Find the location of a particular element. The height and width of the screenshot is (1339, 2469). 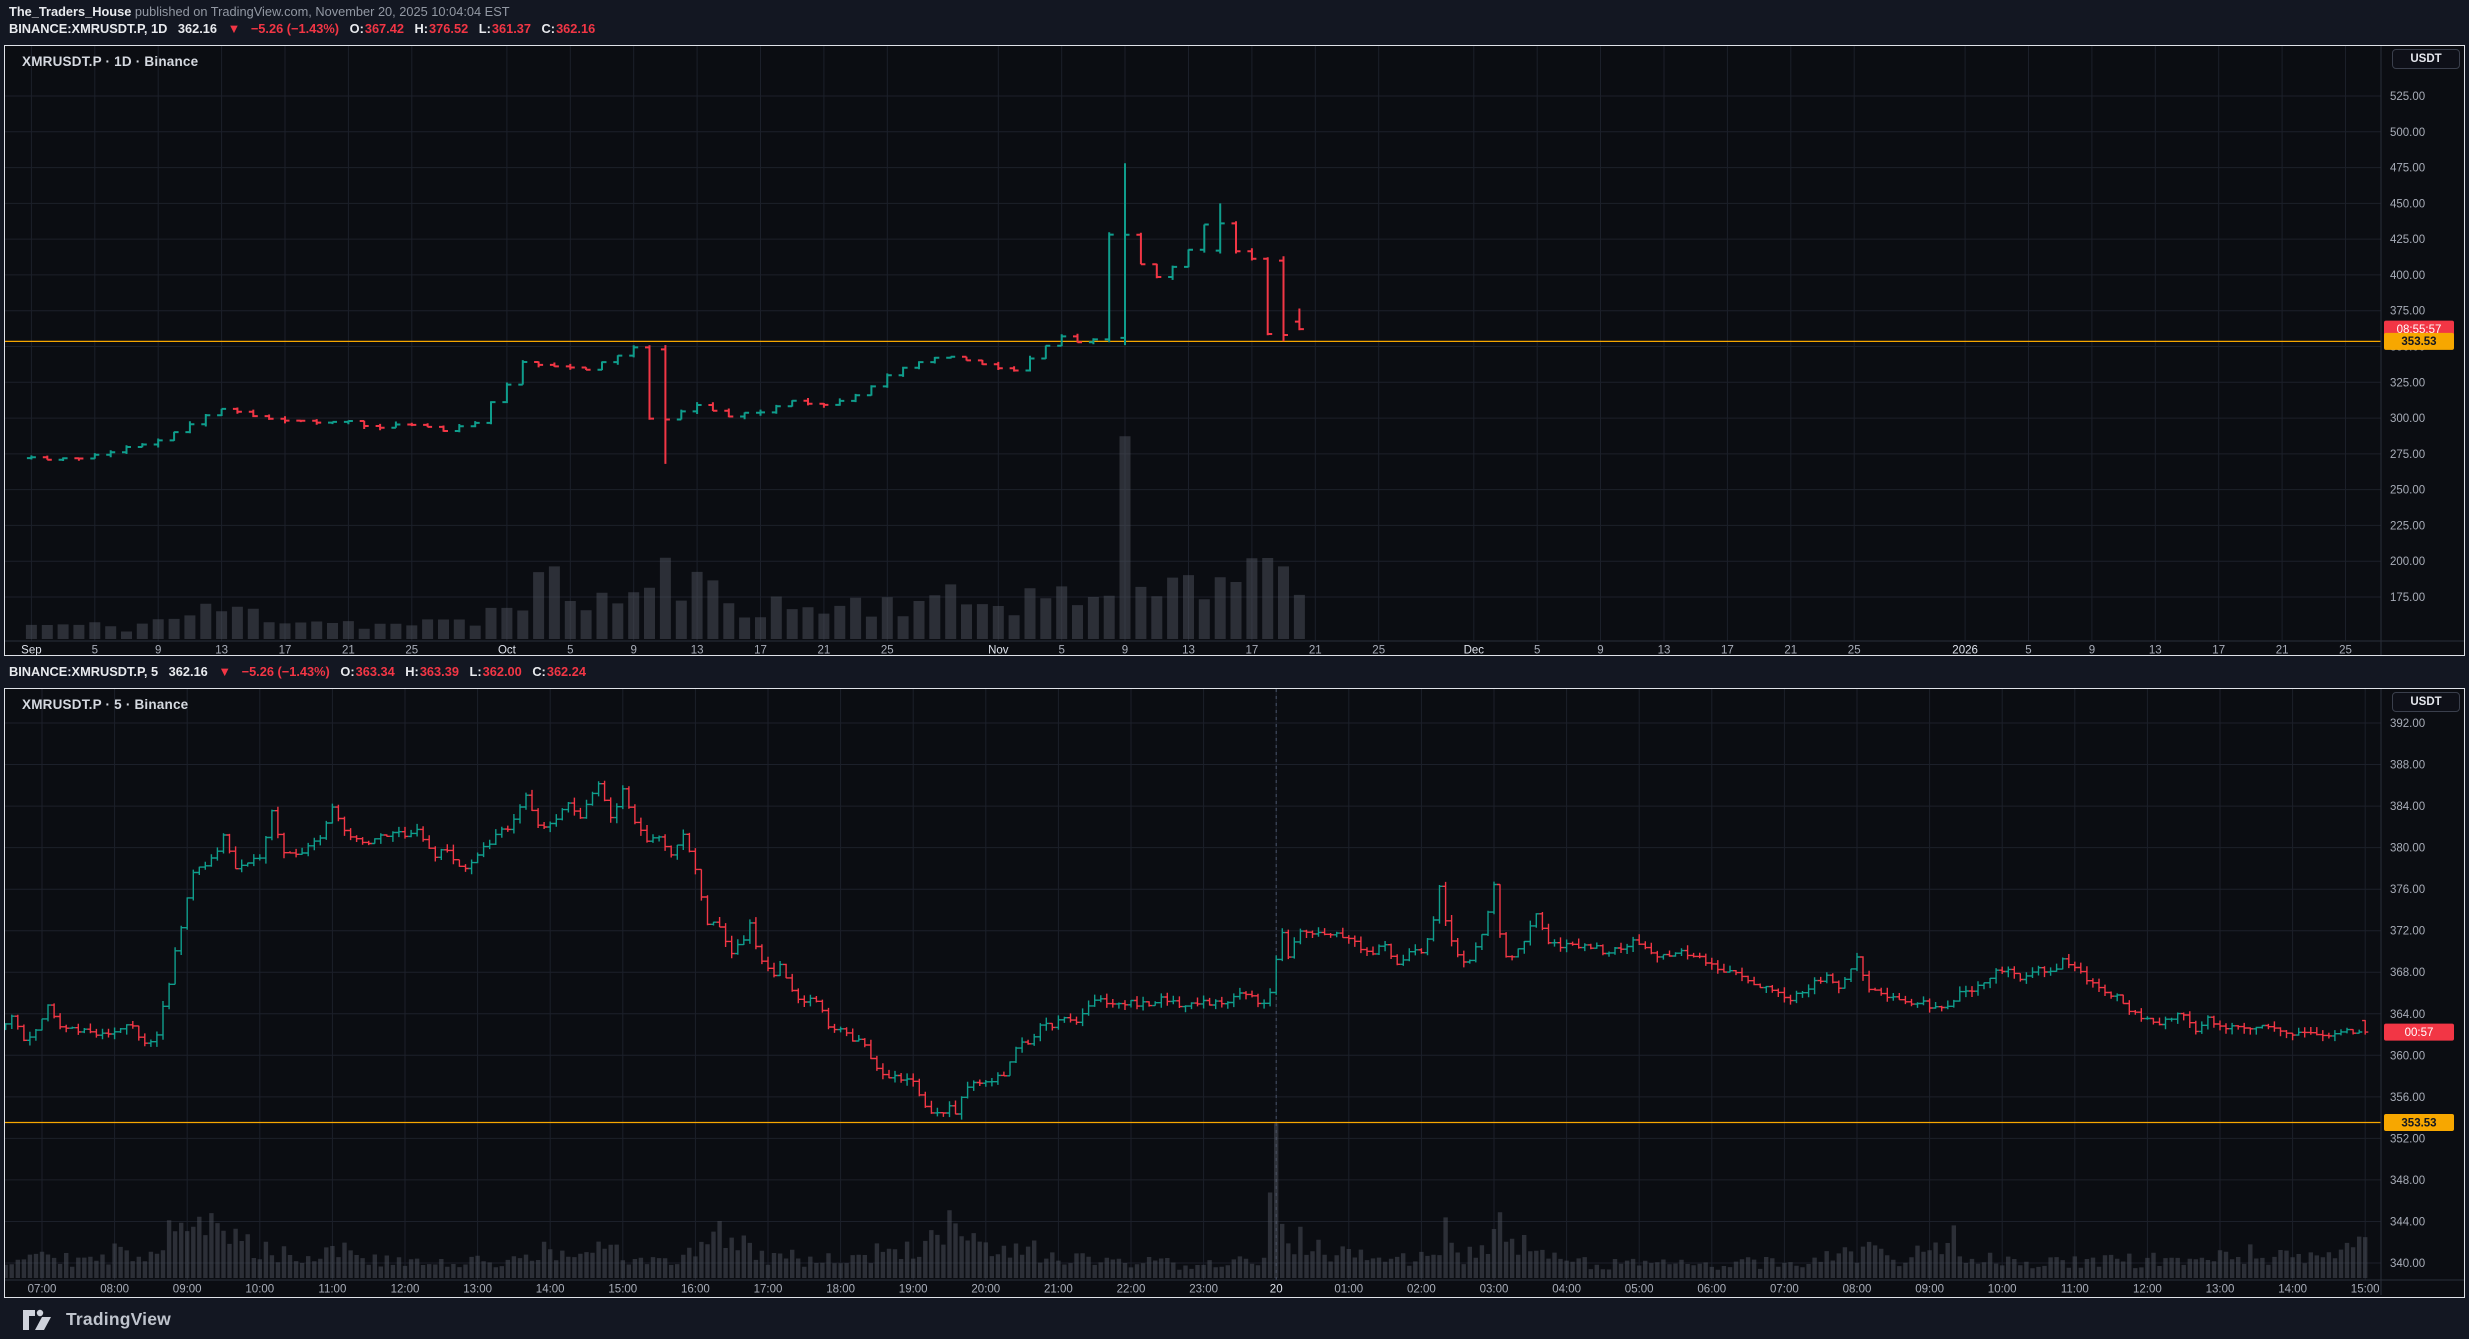

time-tick-label: 01:00 is located at coordinates (1348, 1290).